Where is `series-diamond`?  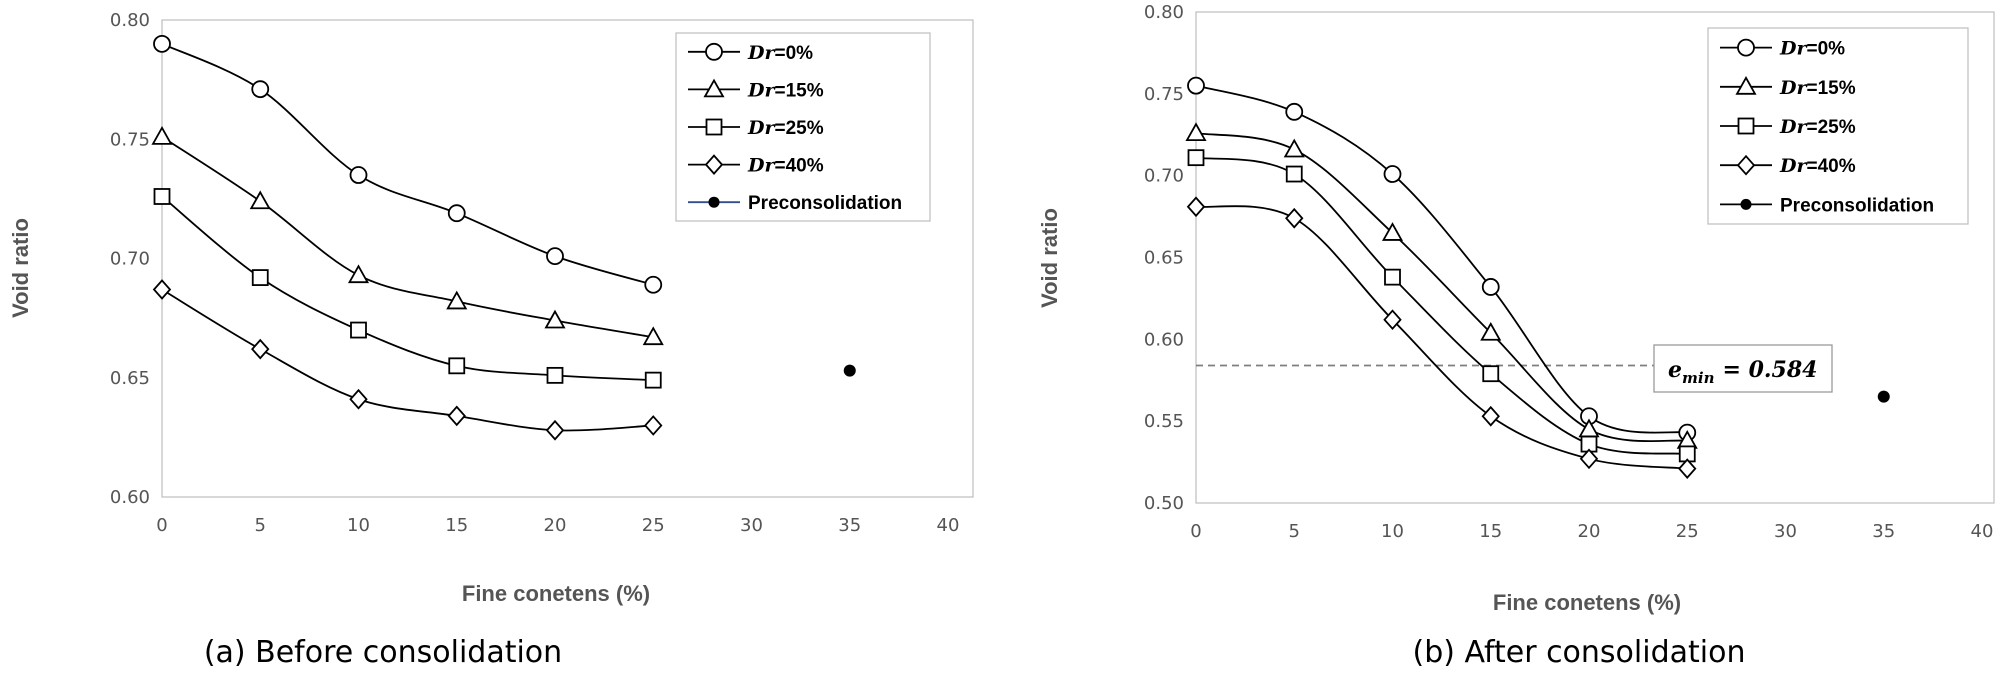 series-diamond is located at coordinates (407, 360).